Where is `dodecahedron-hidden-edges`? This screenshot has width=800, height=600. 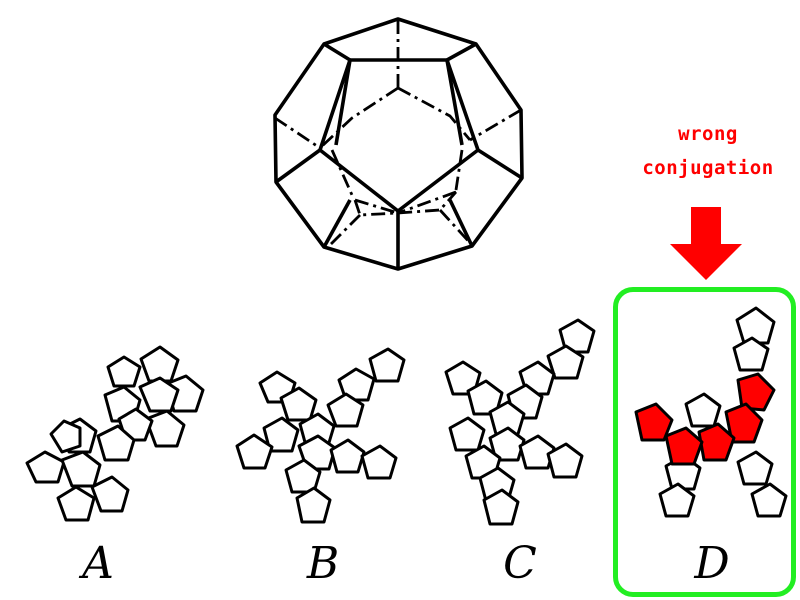
dodecahedron-hidden-edges is located at coordinates (398, 133).